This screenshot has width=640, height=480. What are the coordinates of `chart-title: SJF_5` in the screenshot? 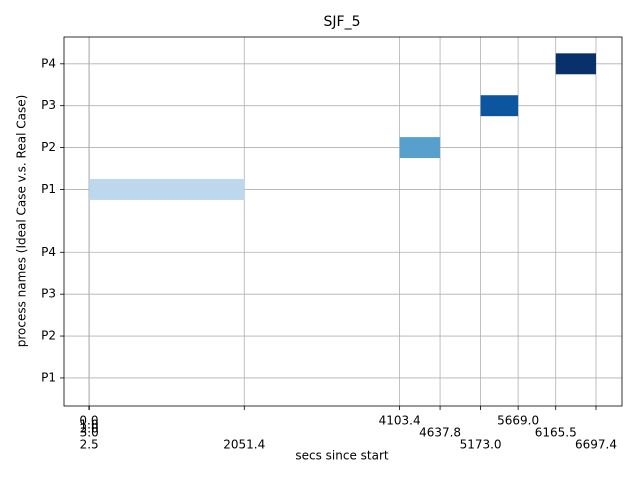 It's located at (342, 22).